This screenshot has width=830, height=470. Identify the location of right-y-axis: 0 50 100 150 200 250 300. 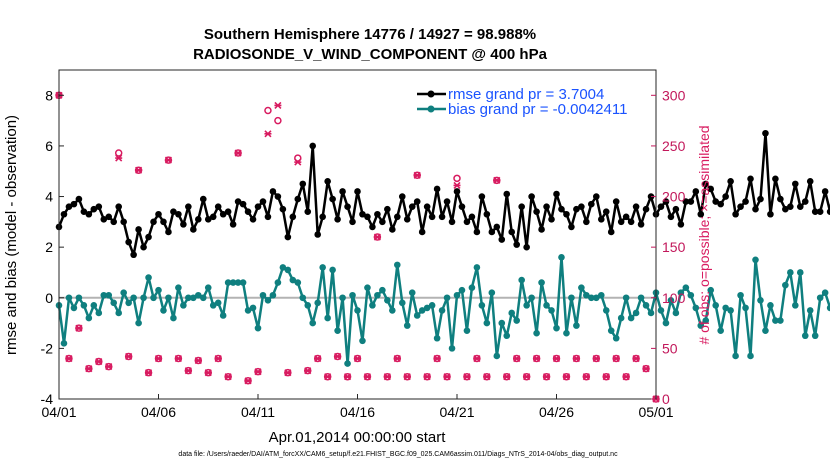
(668, 247).